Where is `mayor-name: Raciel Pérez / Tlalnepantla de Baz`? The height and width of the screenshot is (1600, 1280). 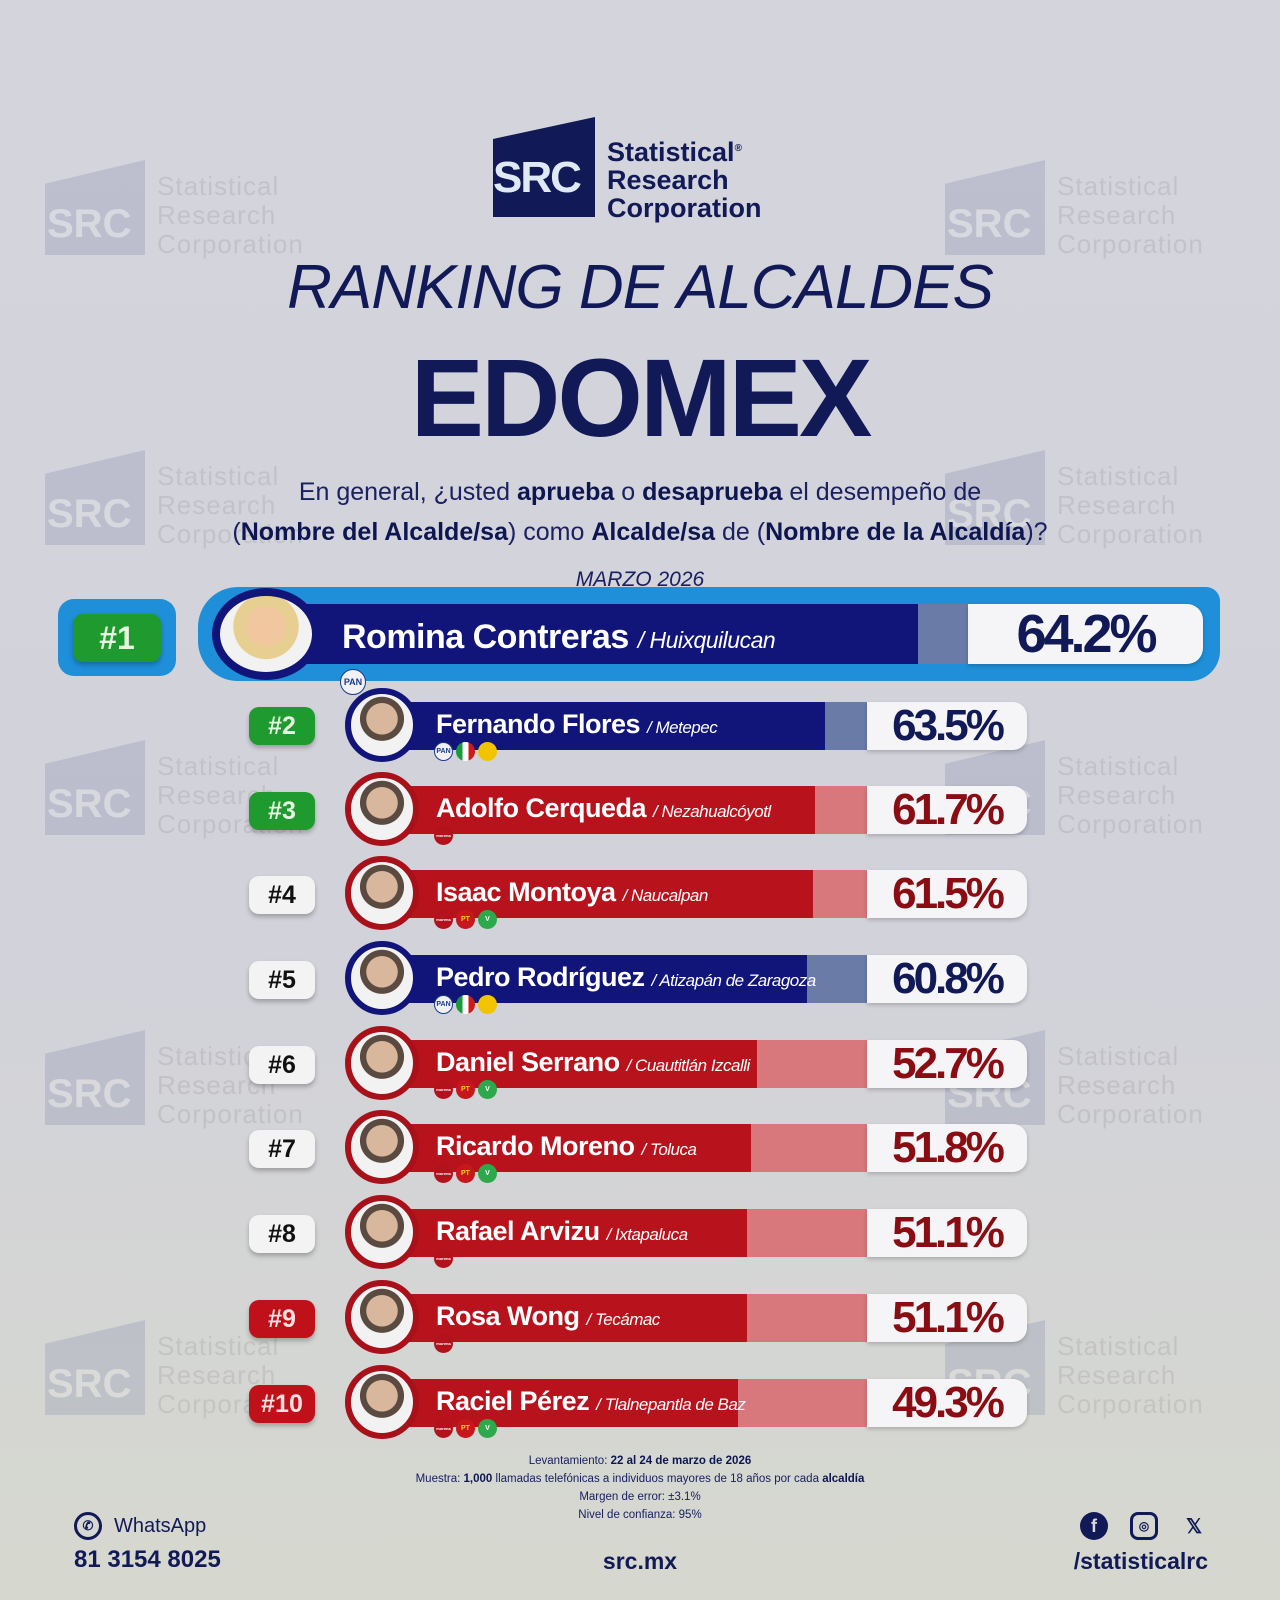
mayor-name: Raciel Pérez / Tlalnepantla de Baz is located at coordinates (591, 1401).